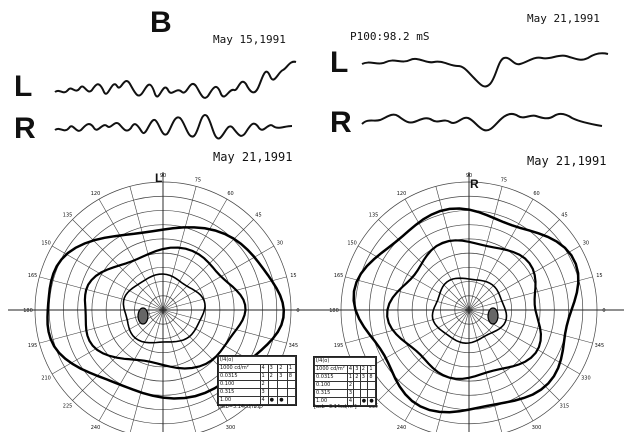  Describe the element at coordinates (469, 176) in the screenshot. I see `degree-label: 90` at that location.